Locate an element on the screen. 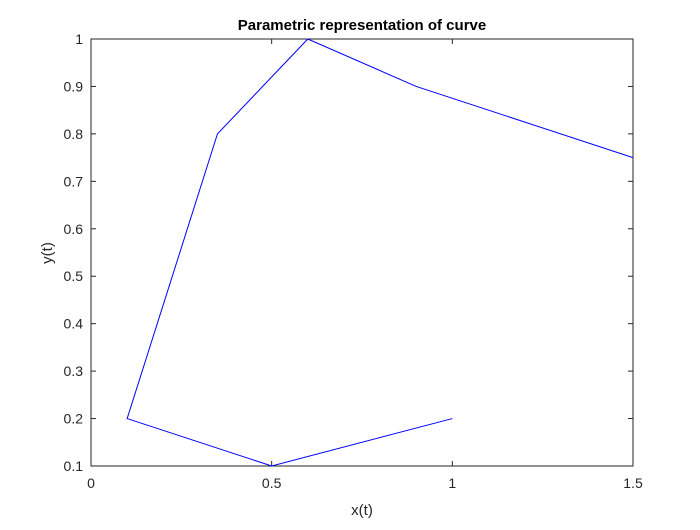 The height and width of the screenshot is (530, 700). y-tick-label: 0.8 is located at coordinates (74, 134).